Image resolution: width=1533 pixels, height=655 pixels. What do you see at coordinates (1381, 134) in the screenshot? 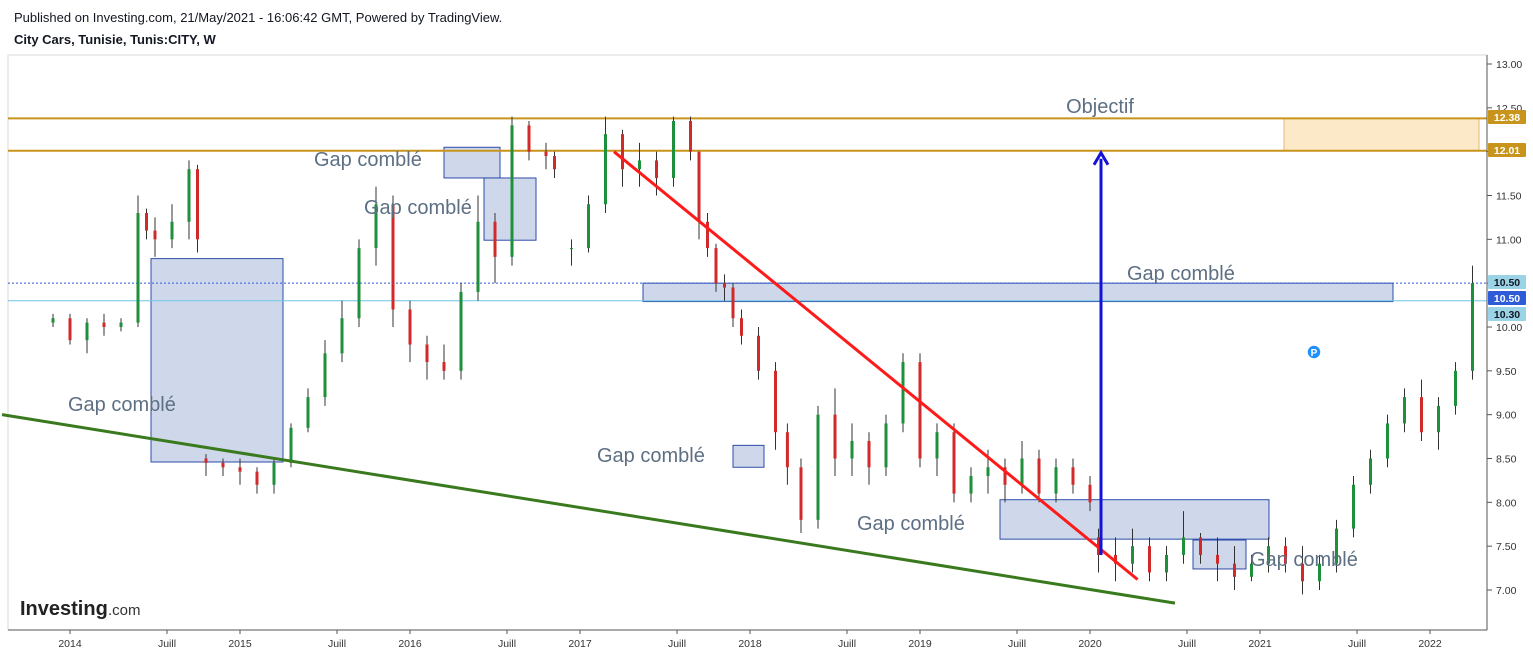
I see `target-zone` at bounding box center [1381, 134].